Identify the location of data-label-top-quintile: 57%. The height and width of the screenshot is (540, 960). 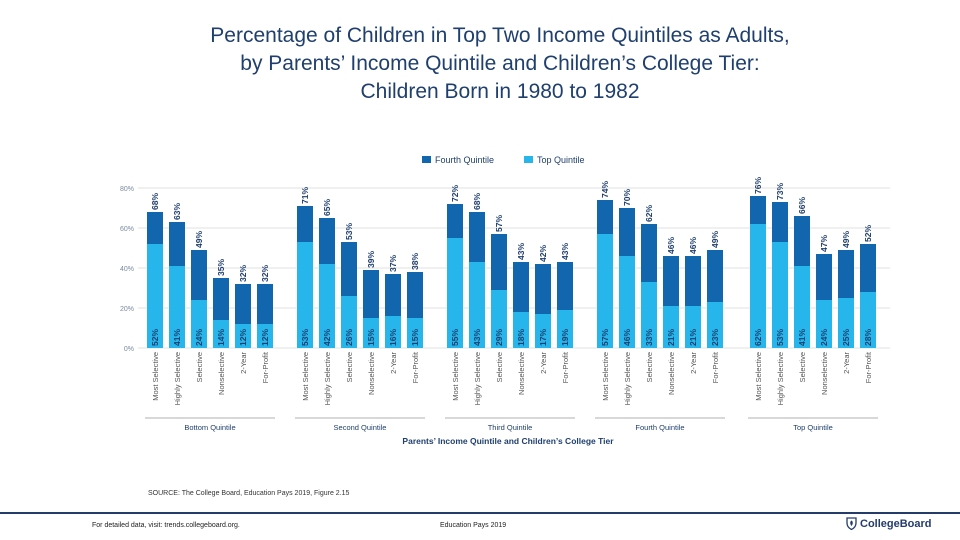
(605, 337).